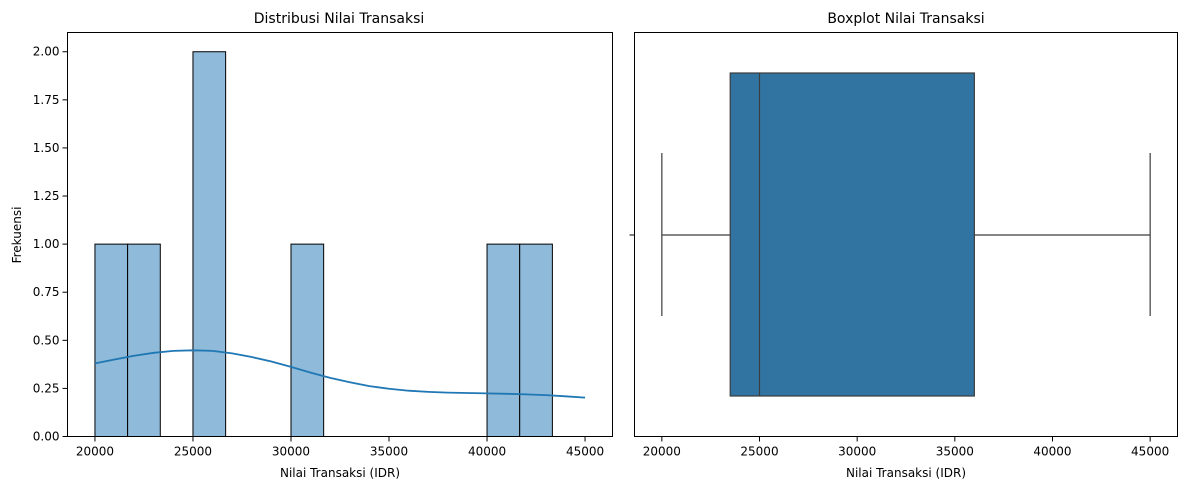 The width and height of the screenshot is (1187, 490). What do you see at coordinates (852, 234) in the screenshot?
I see `iqr-box` at bounding box center [852, 234].